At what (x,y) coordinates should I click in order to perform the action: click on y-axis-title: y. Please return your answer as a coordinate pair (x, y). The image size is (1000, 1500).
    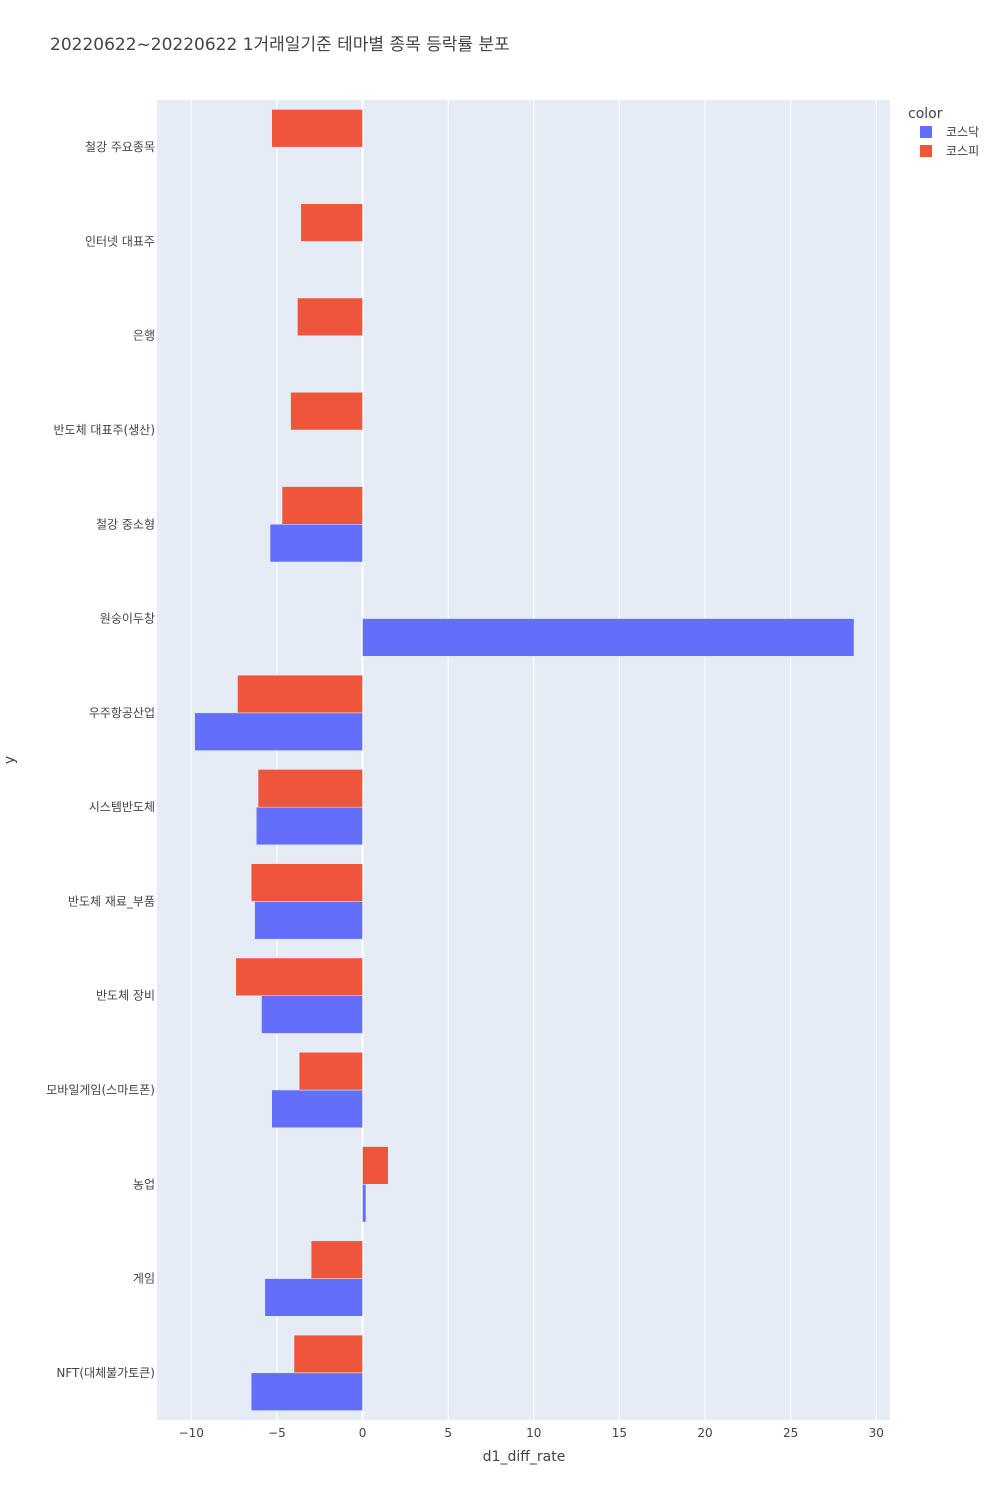
    Looking at the image, I should click on (10, 760).